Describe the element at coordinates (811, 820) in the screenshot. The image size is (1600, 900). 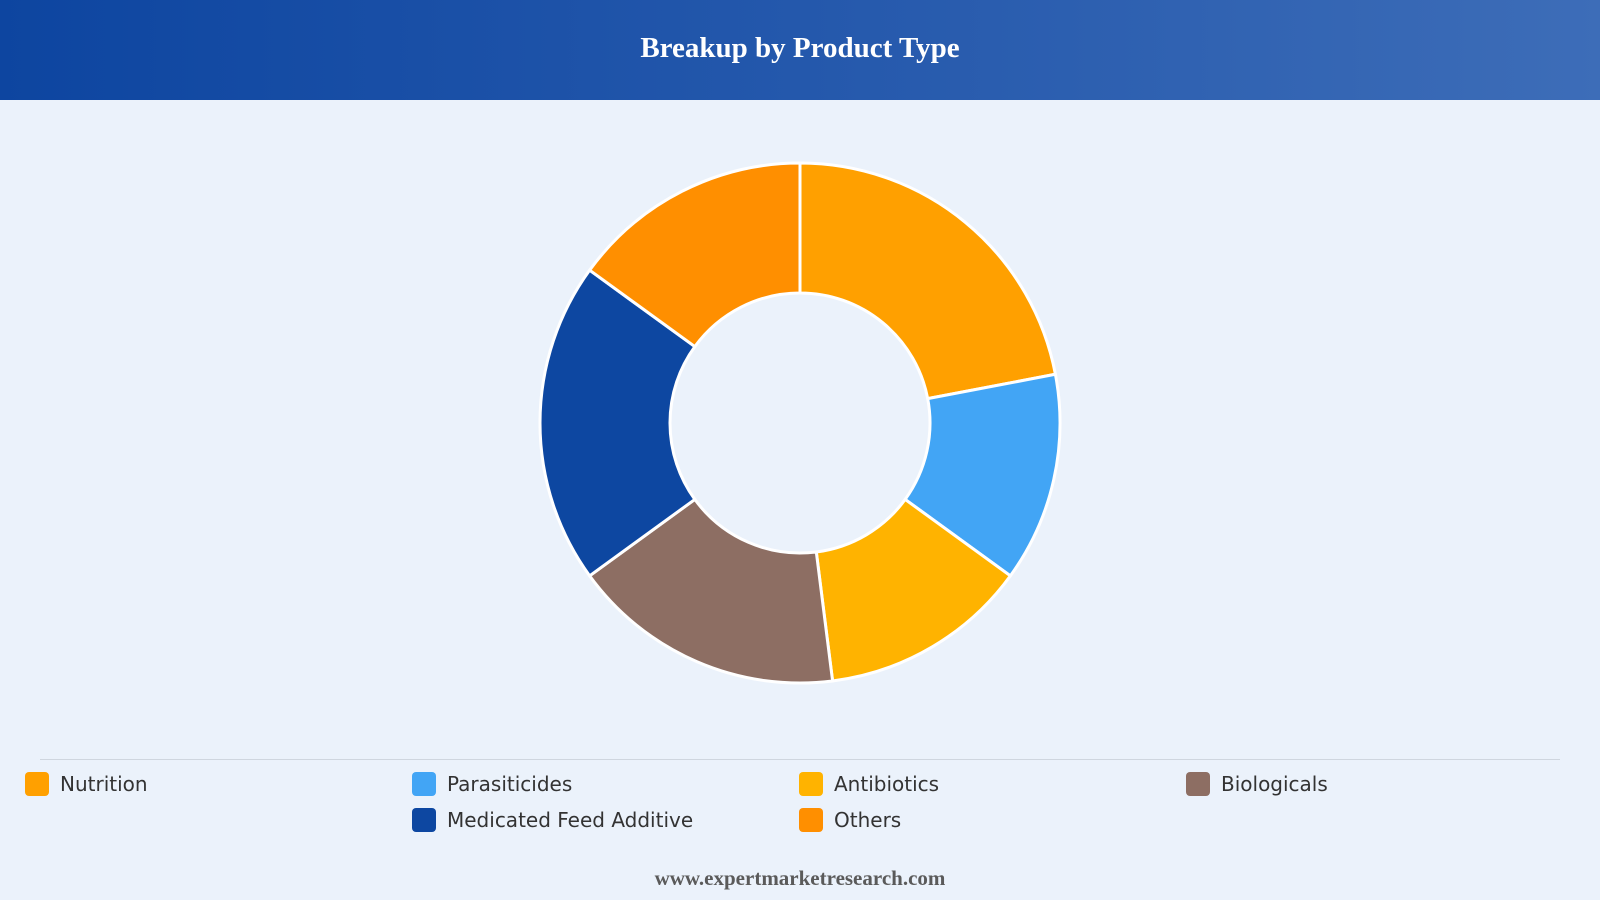
I see `legend-swatch-others` at that location.